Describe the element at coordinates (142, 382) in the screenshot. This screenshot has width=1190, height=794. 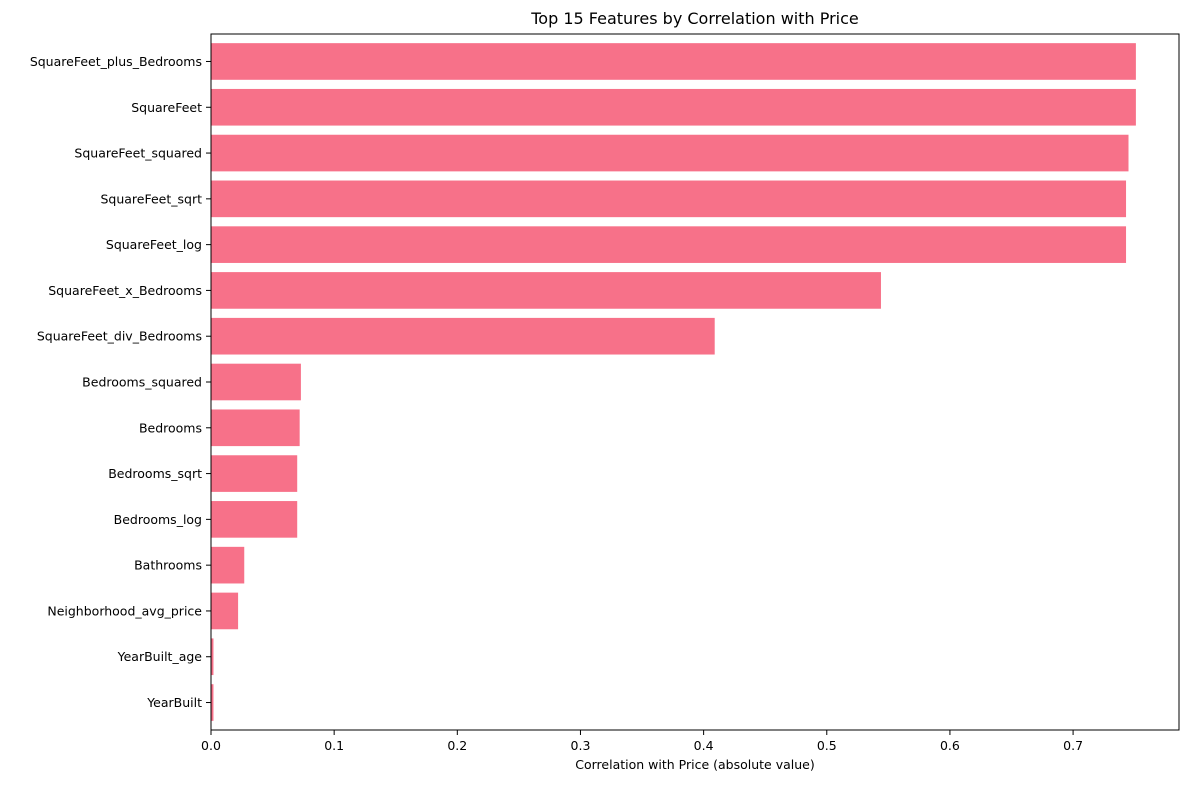
I see `y-tick-label: Bedrooms_squared` at that location.